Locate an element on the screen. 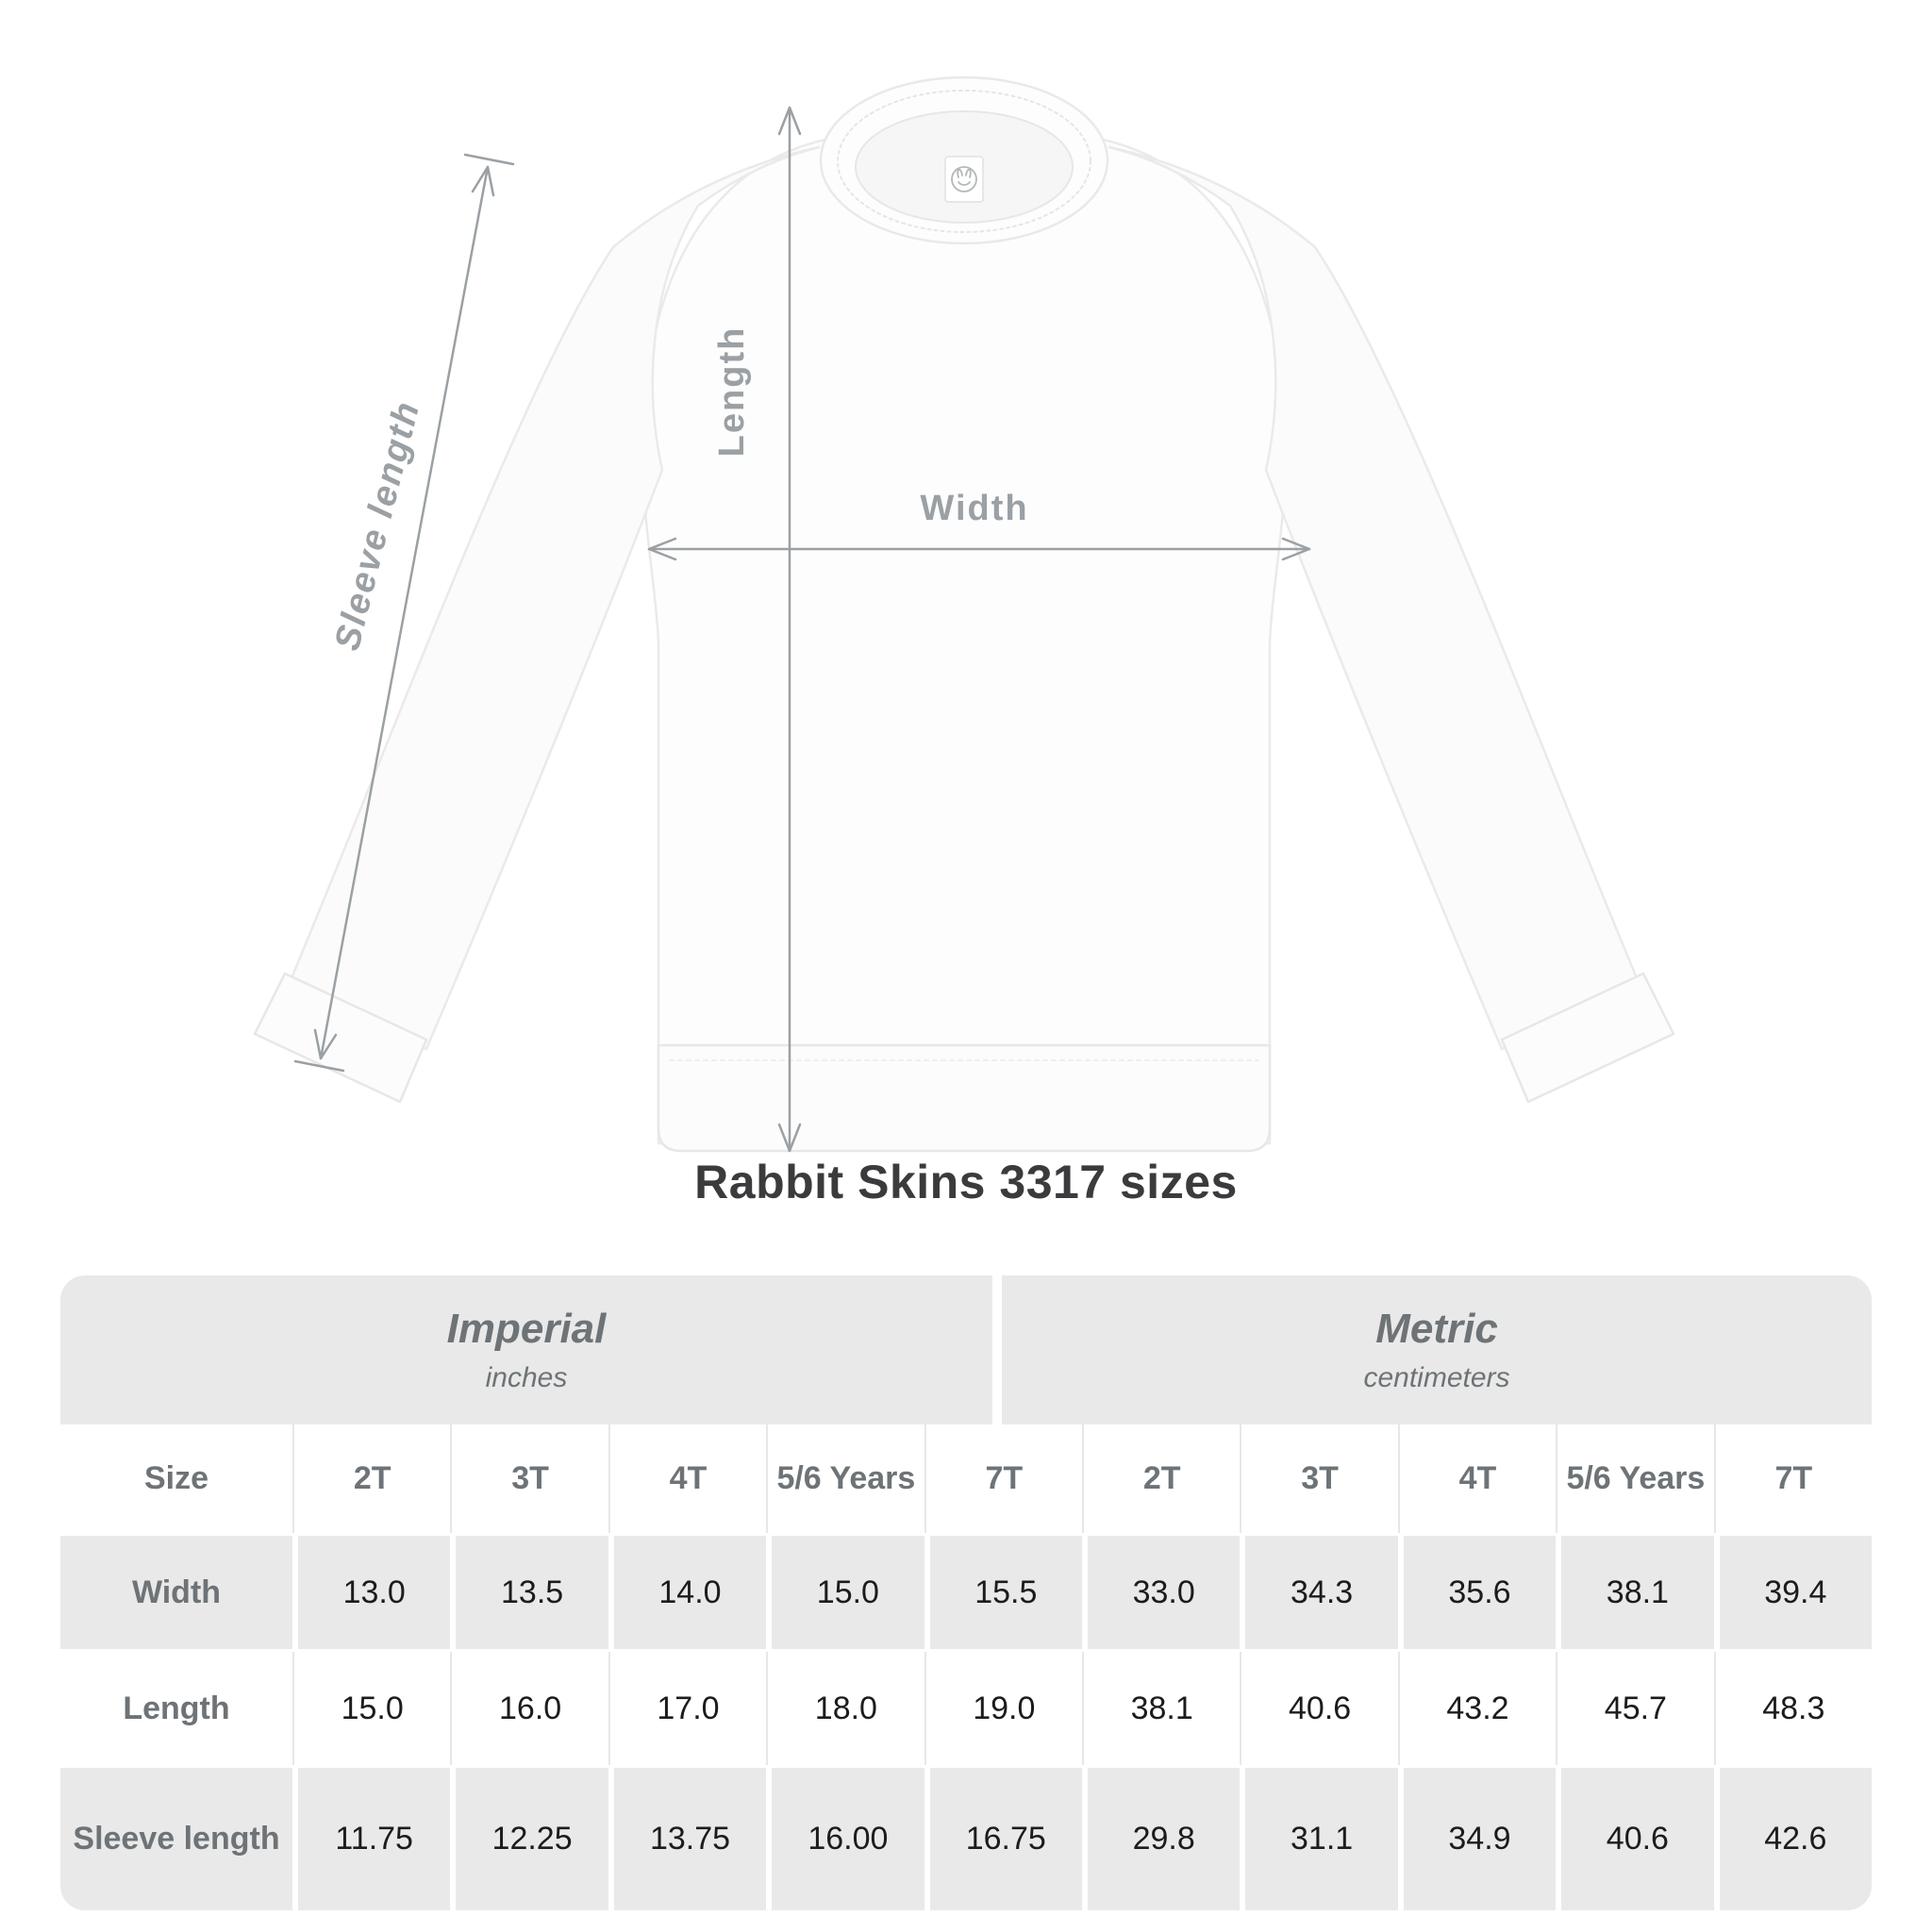 Image resolution: width=1932 pixels, height=1932 pixels. measurement-value: 31.1 is located at coordinates (1319, 1839).